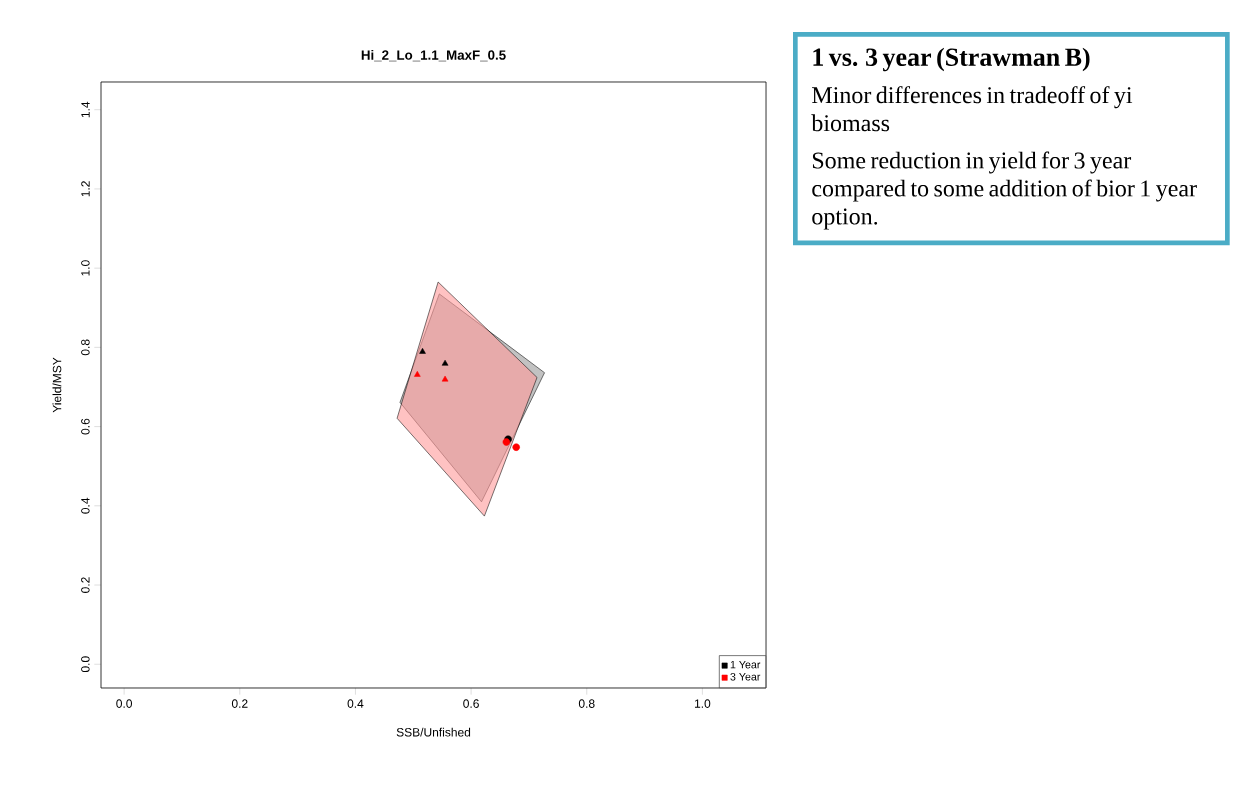 Image resolution: width=1251 pixels, height=803 pixels. I want to click on y-tick-label: 1.2, so click(85, 189).